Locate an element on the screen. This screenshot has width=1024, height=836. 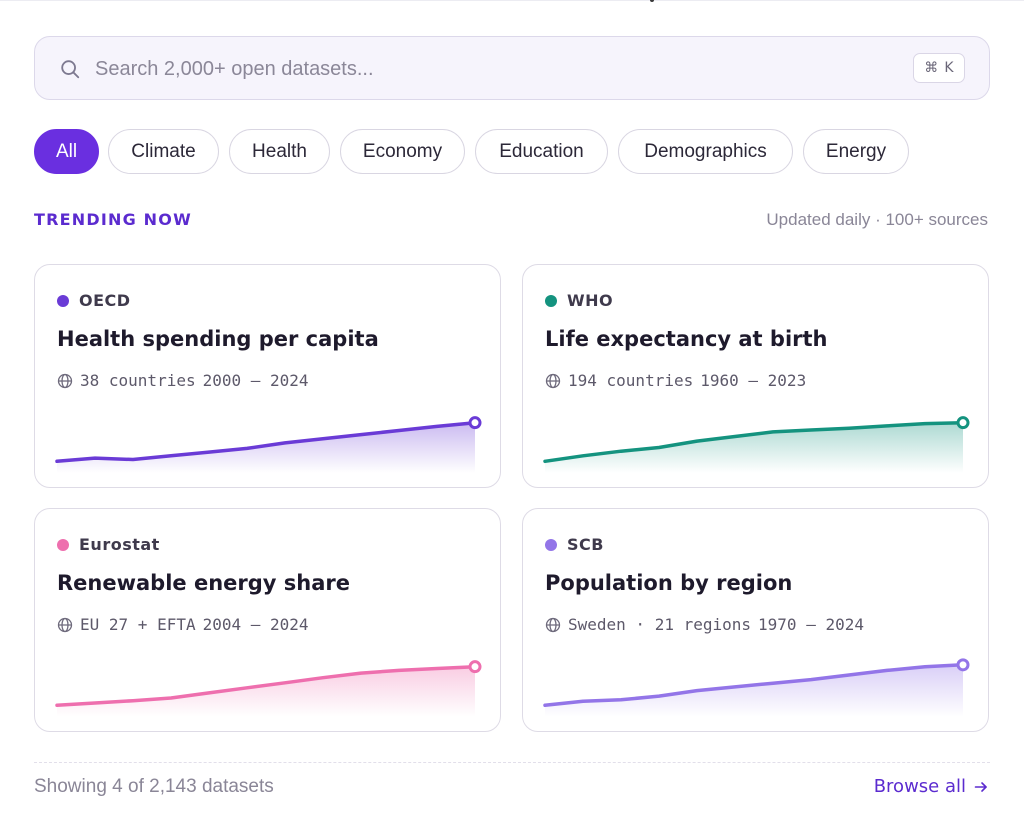
card-source: Eurostat is located at coordinates (108, 544).